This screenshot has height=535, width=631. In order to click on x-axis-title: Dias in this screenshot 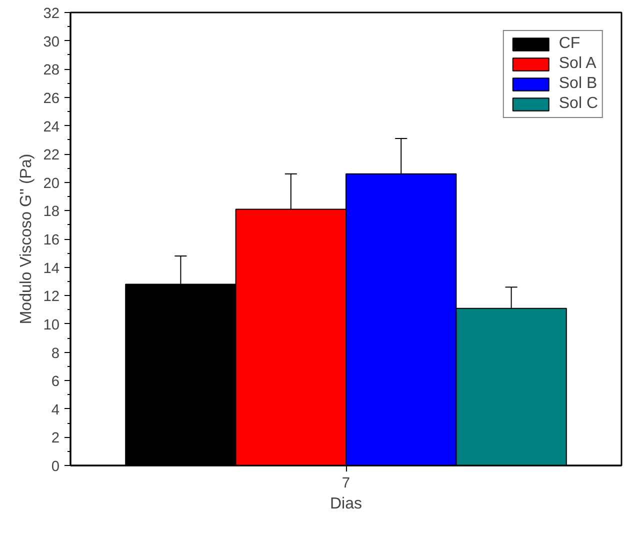, I will do `click(346, 504)`.